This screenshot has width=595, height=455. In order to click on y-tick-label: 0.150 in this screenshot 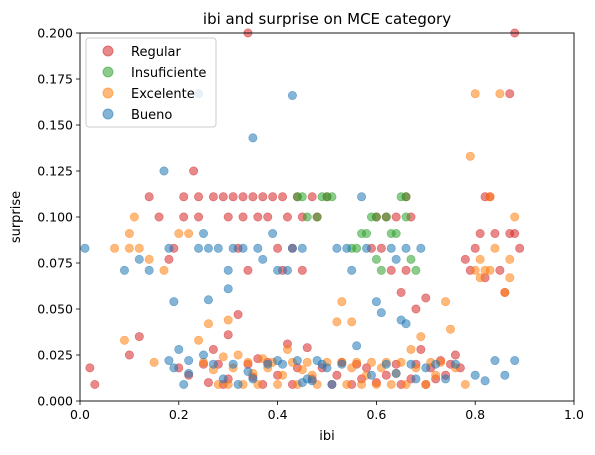, I will do `click(55, 125)`.